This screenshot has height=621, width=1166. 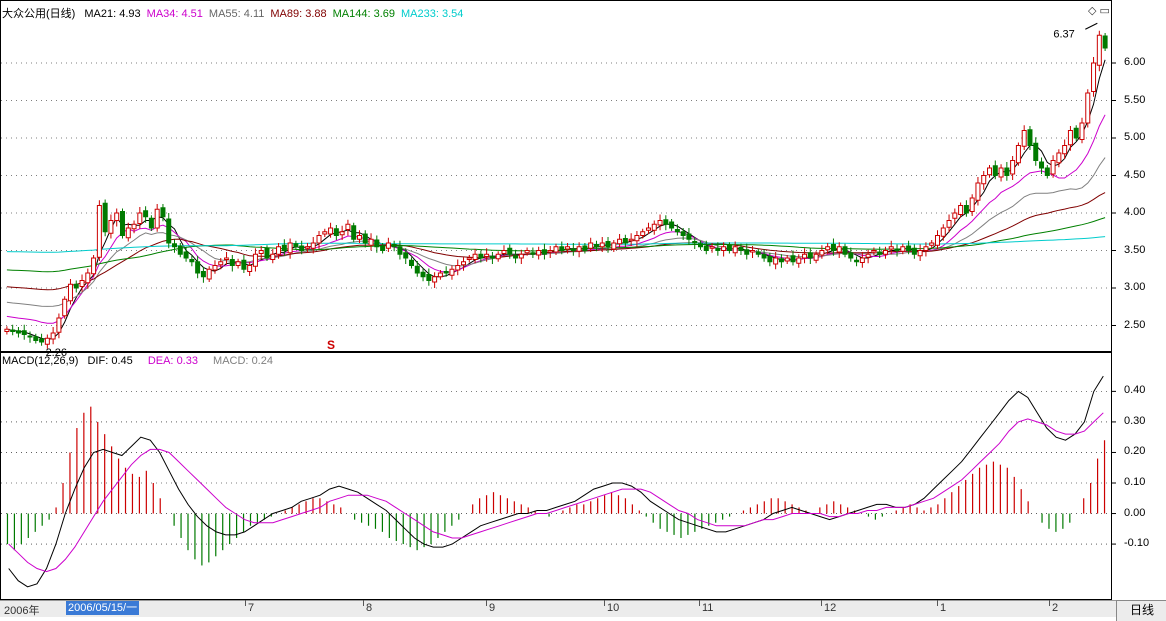 I want to click on period-button: 日线, so click(x=1141, y=610).